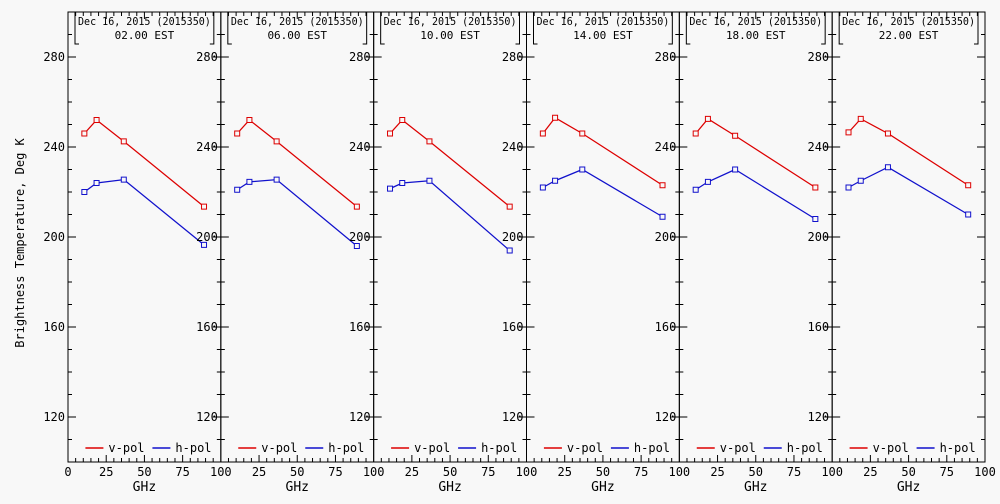 The height and width of the screenshot is (504, 1000). Describe the element at coordinates (432, 448) in the screenshot. I see `legend-vpol-label: v-pol` at that location.